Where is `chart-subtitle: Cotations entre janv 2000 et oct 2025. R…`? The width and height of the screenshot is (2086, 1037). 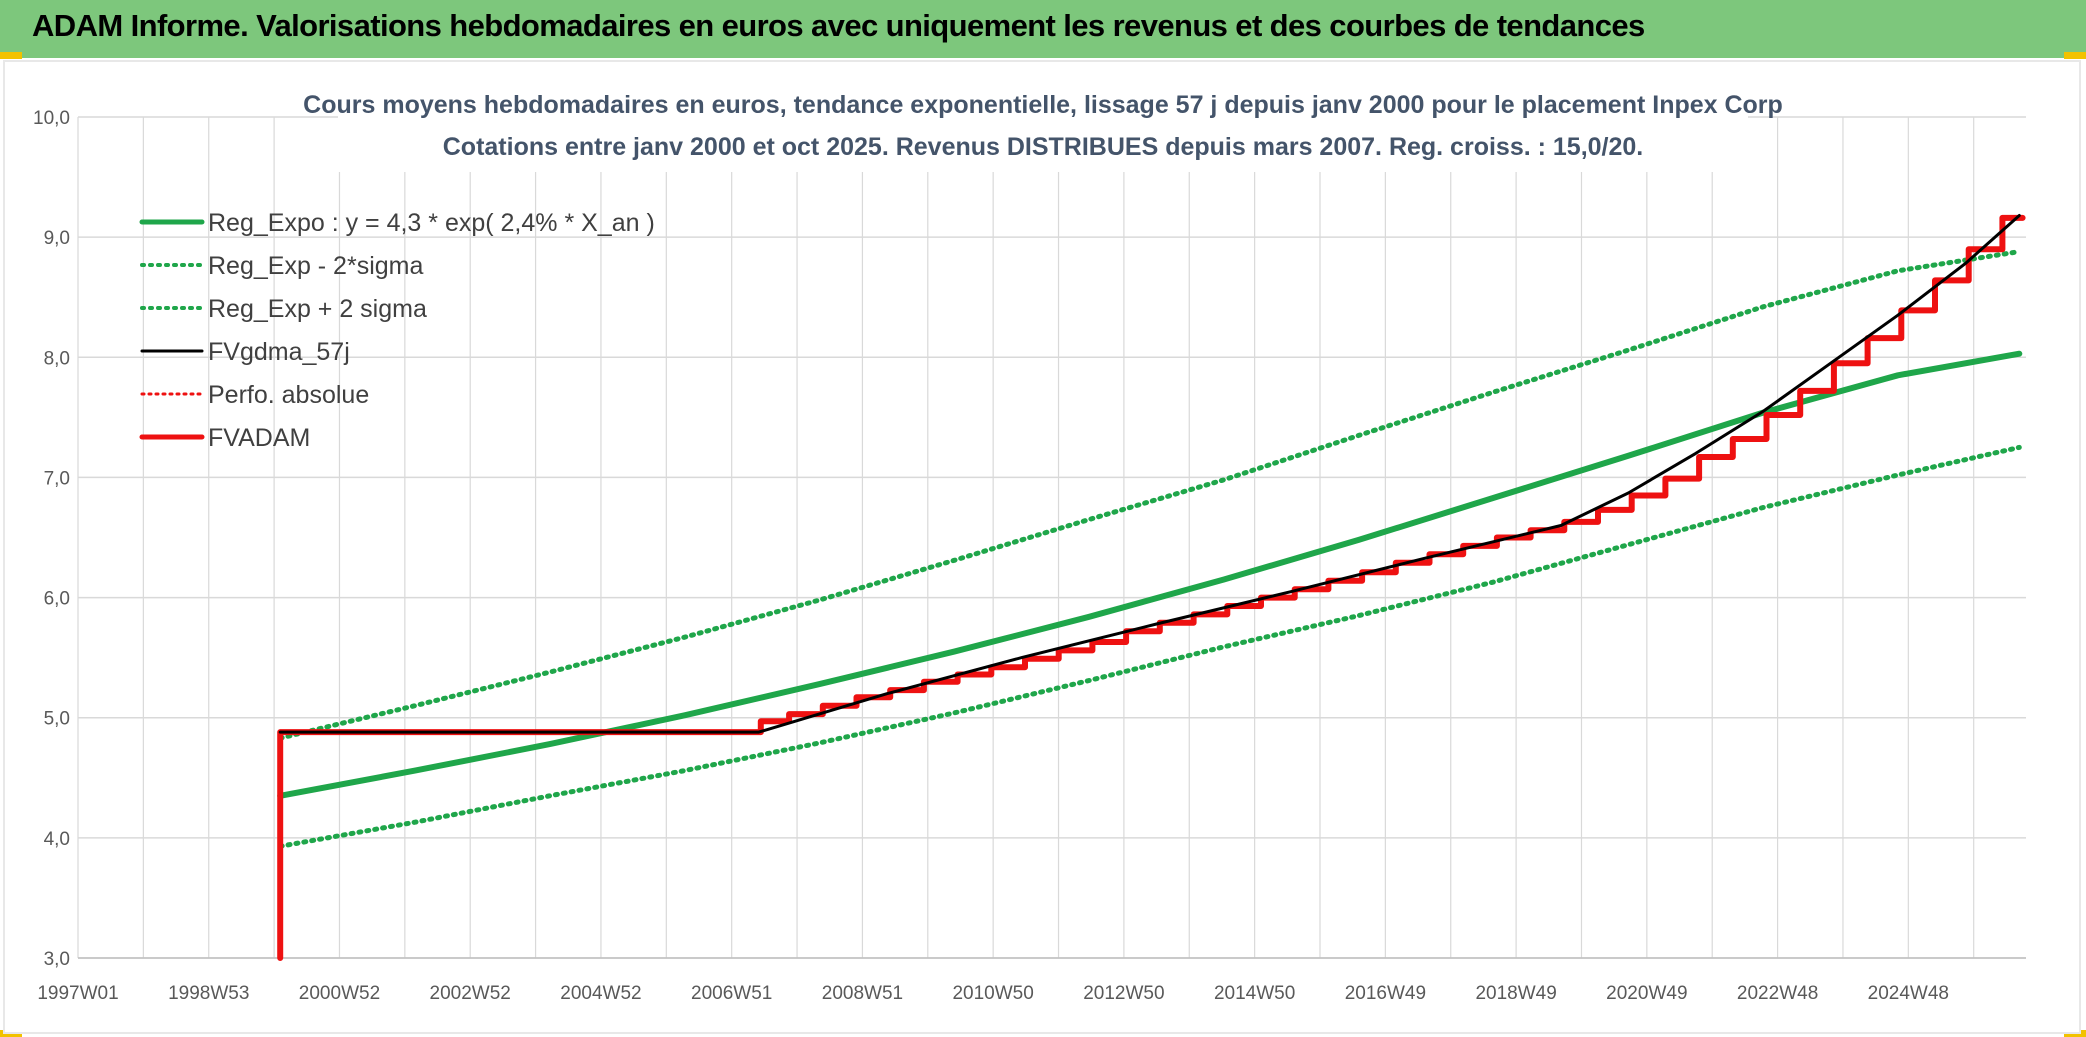 chart-subtitle: Cotations entre janv 2000 et oct 2025. R… is located at coordinates (1043, 147).